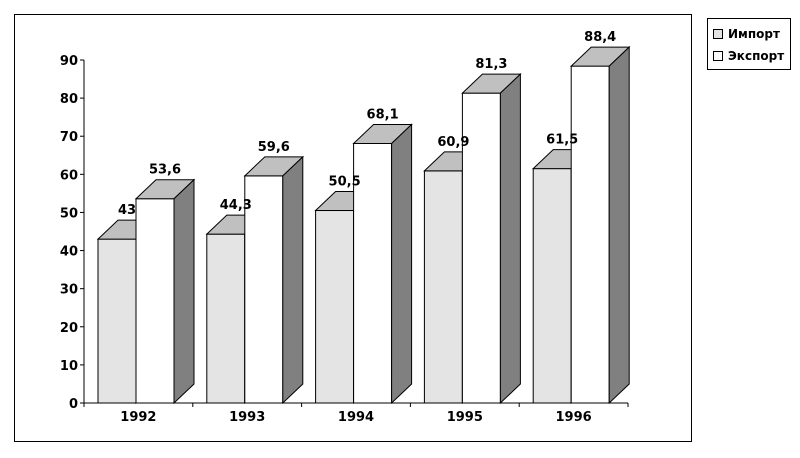 The height and width of the screenshot is (458, 800). What do you see at coordinates (69, 290) in the screenshot?
I see `y-tick-label: 30` at bounding box center [69, 290].